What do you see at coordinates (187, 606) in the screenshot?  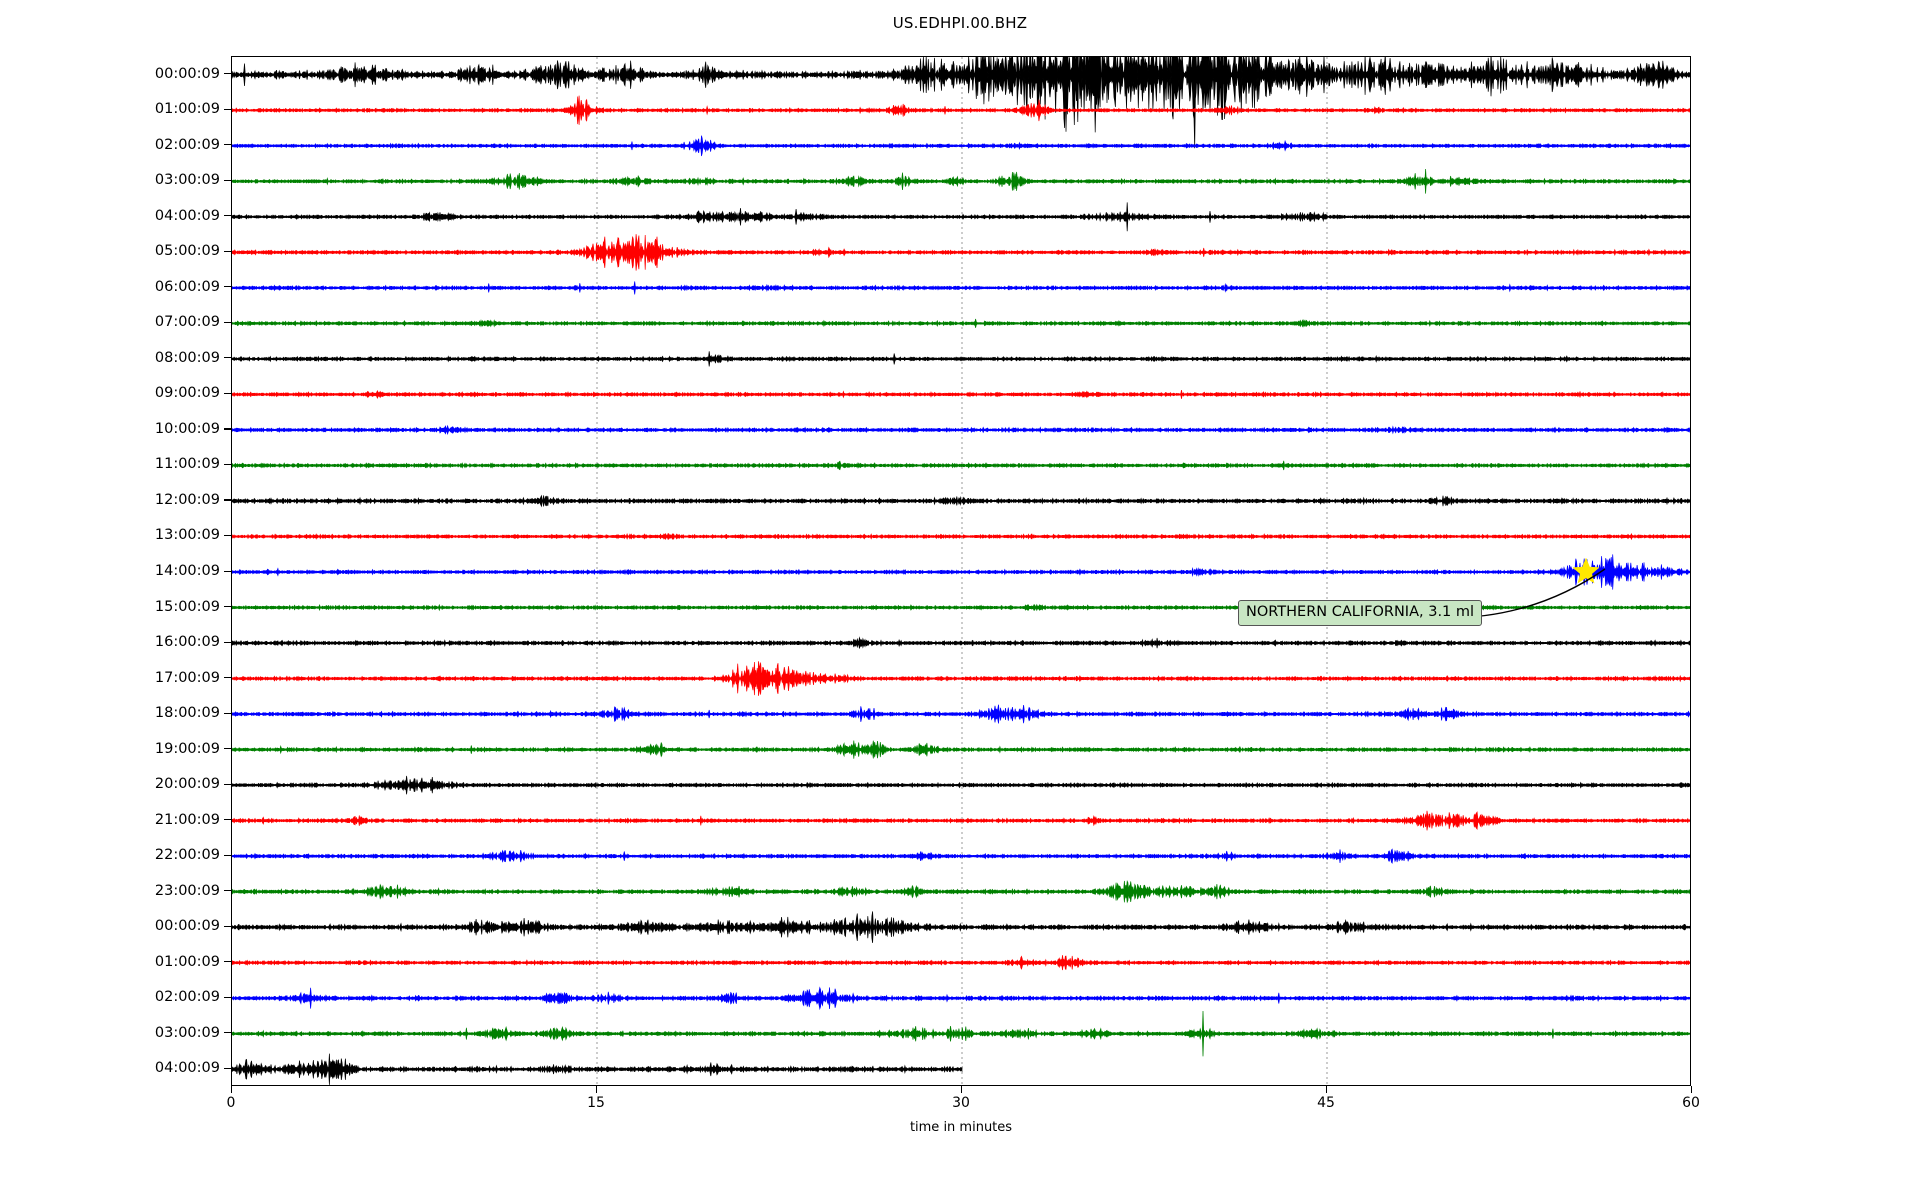 I see `y-tick-label: 15:00:09` at bounding box center [187, 606].